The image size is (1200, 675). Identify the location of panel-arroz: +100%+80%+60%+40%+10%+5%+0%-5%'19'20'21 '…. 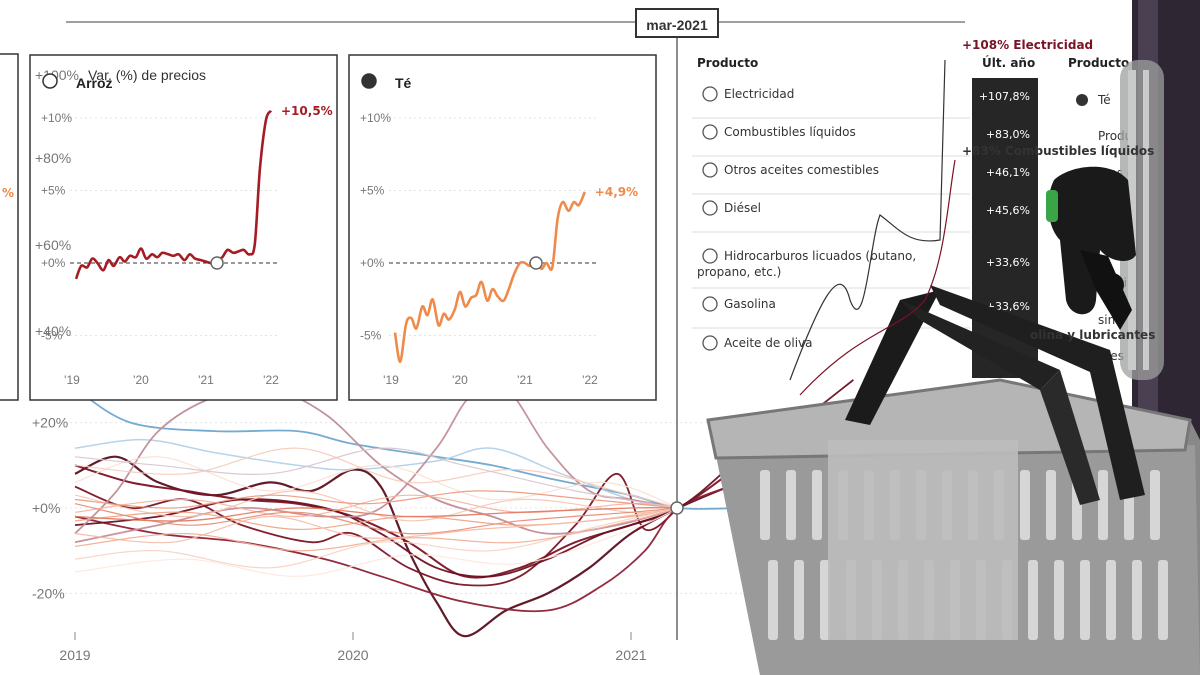
(183, 227).